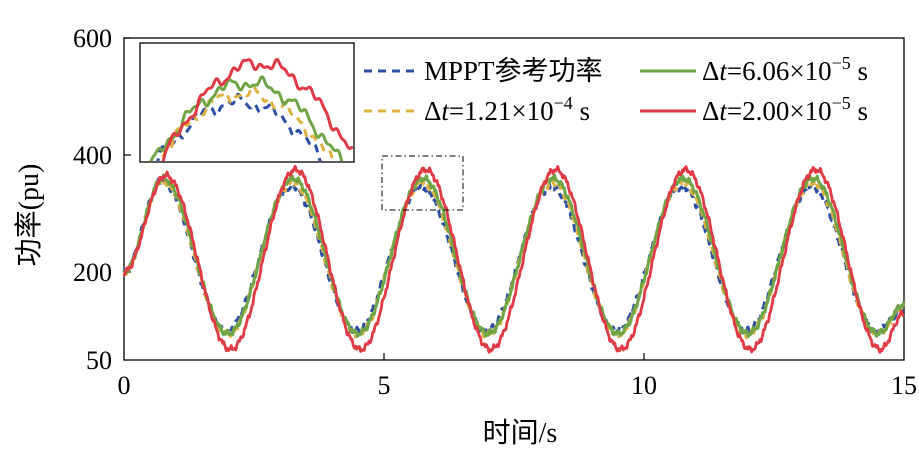 This screenshot has height=451, width=919. What do you see at coordinates (92, 272) in the screenshot?
I see `y-tick-label: 200` at bounding box center [92, 272].